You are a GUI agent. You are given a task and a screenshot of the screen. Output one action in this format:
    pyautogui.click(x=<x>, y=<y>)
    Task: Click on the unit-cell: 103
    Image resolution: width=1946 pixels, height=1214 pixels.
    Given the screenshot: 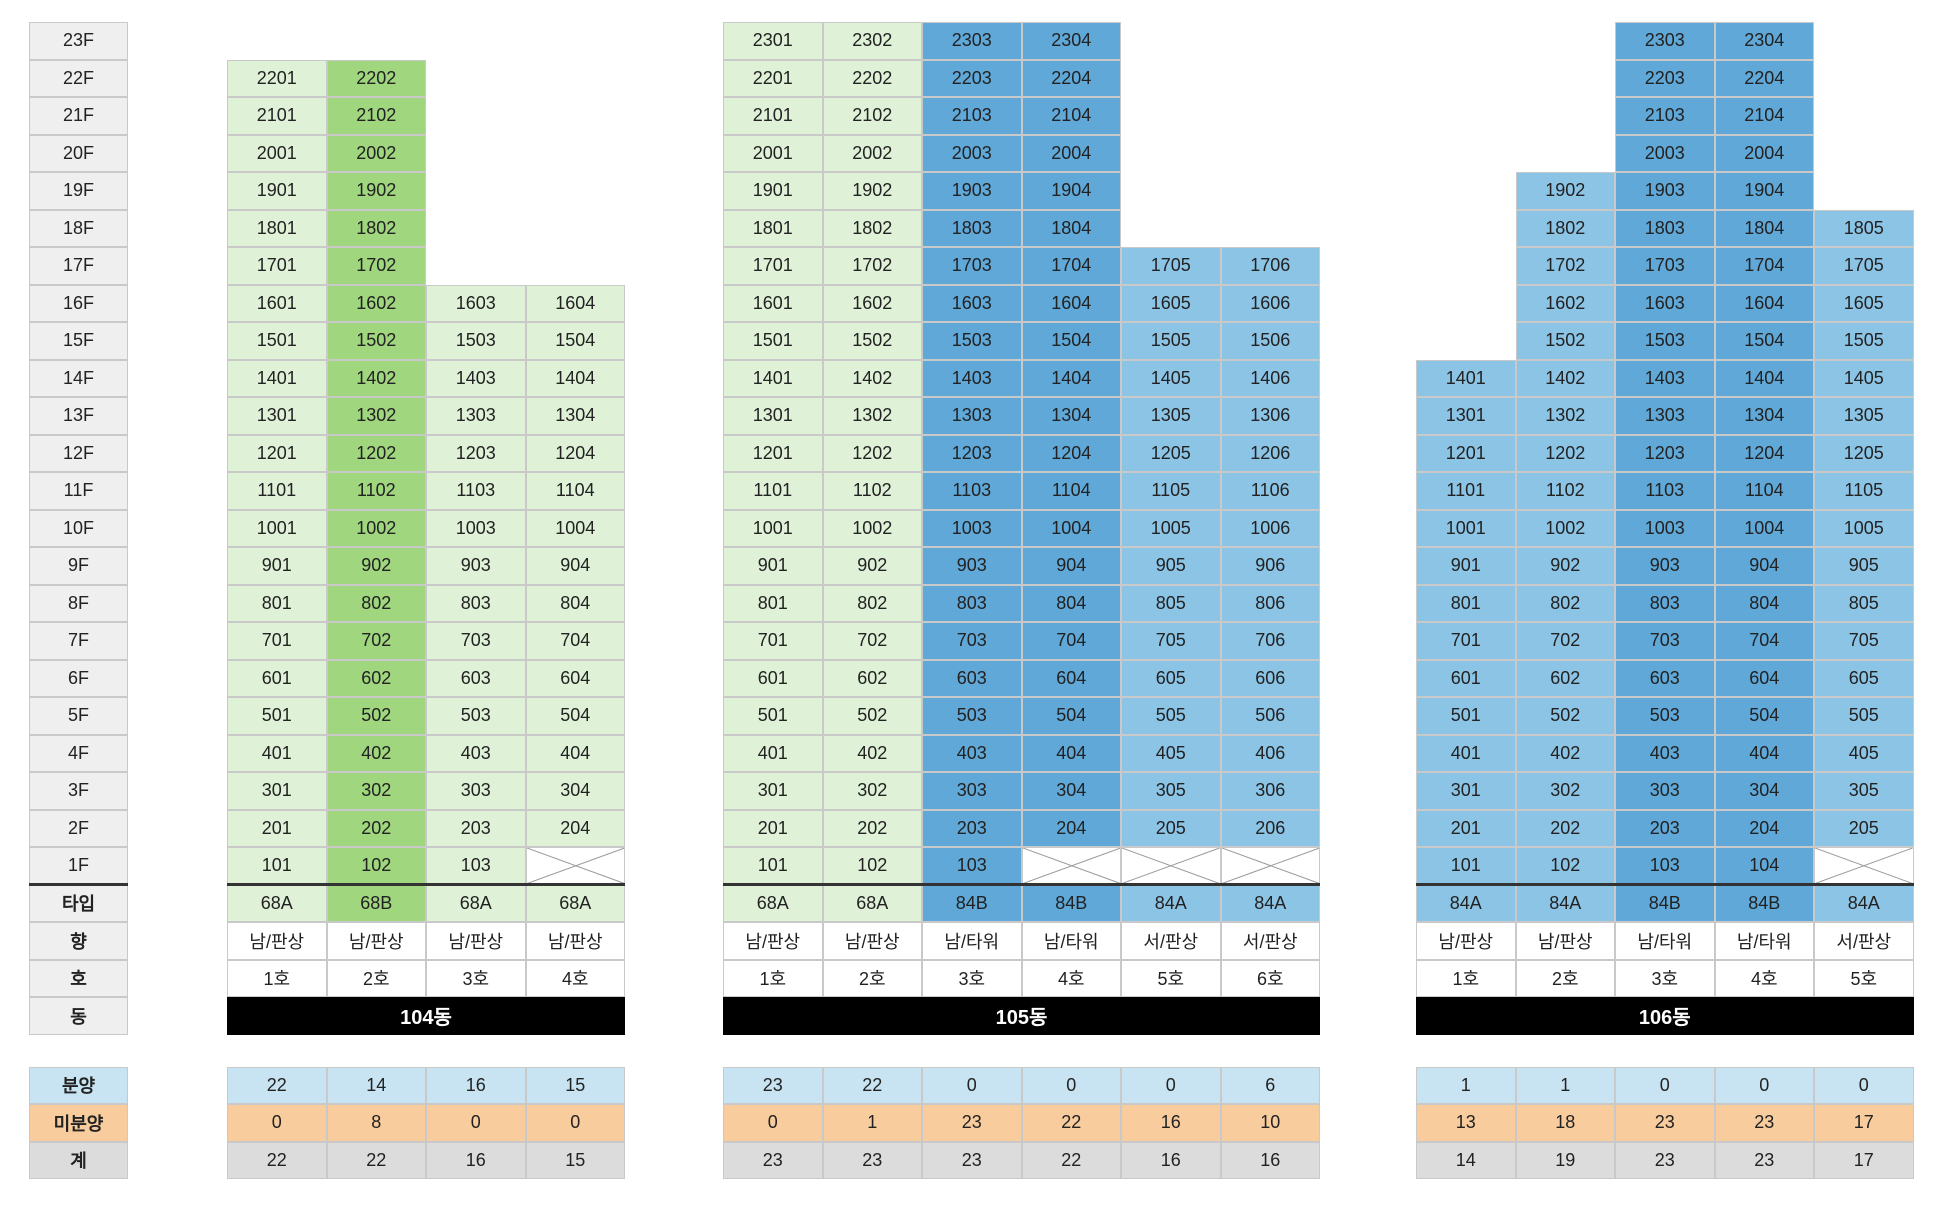 What is the action you would take?
    pyautogui.click(x=1665, y=866)
    